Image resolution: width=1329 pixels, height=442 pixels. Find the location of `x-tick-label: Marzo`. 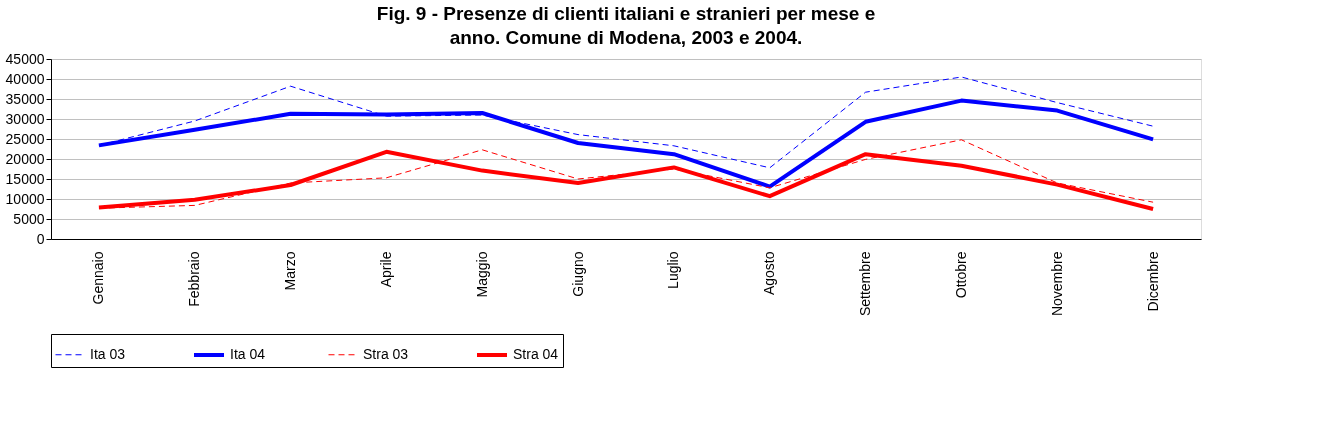

x-tick-label: Marzo is located at coordinates (290, 271).